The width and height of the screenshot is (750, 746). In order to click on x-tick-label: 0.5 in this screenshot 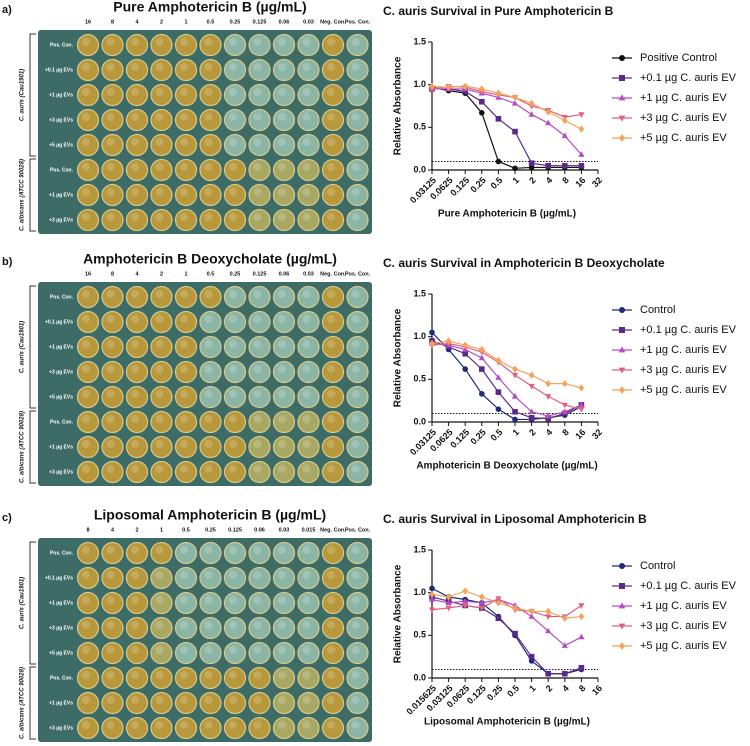, I will do `click(513, 691)`.